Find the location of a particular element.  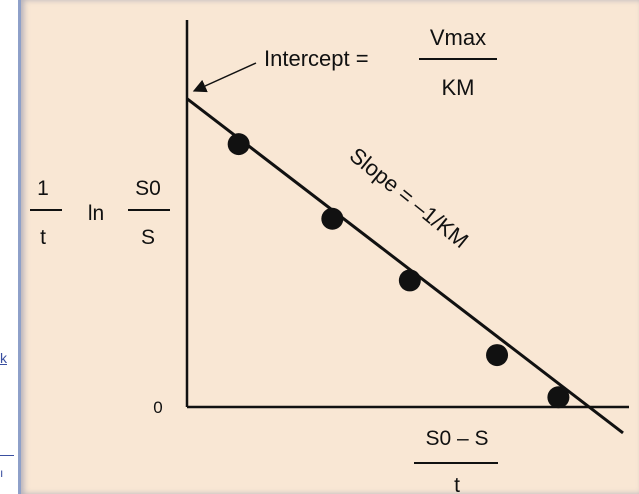

sidebar-strip: k ı is located at coordinates (9, 247).